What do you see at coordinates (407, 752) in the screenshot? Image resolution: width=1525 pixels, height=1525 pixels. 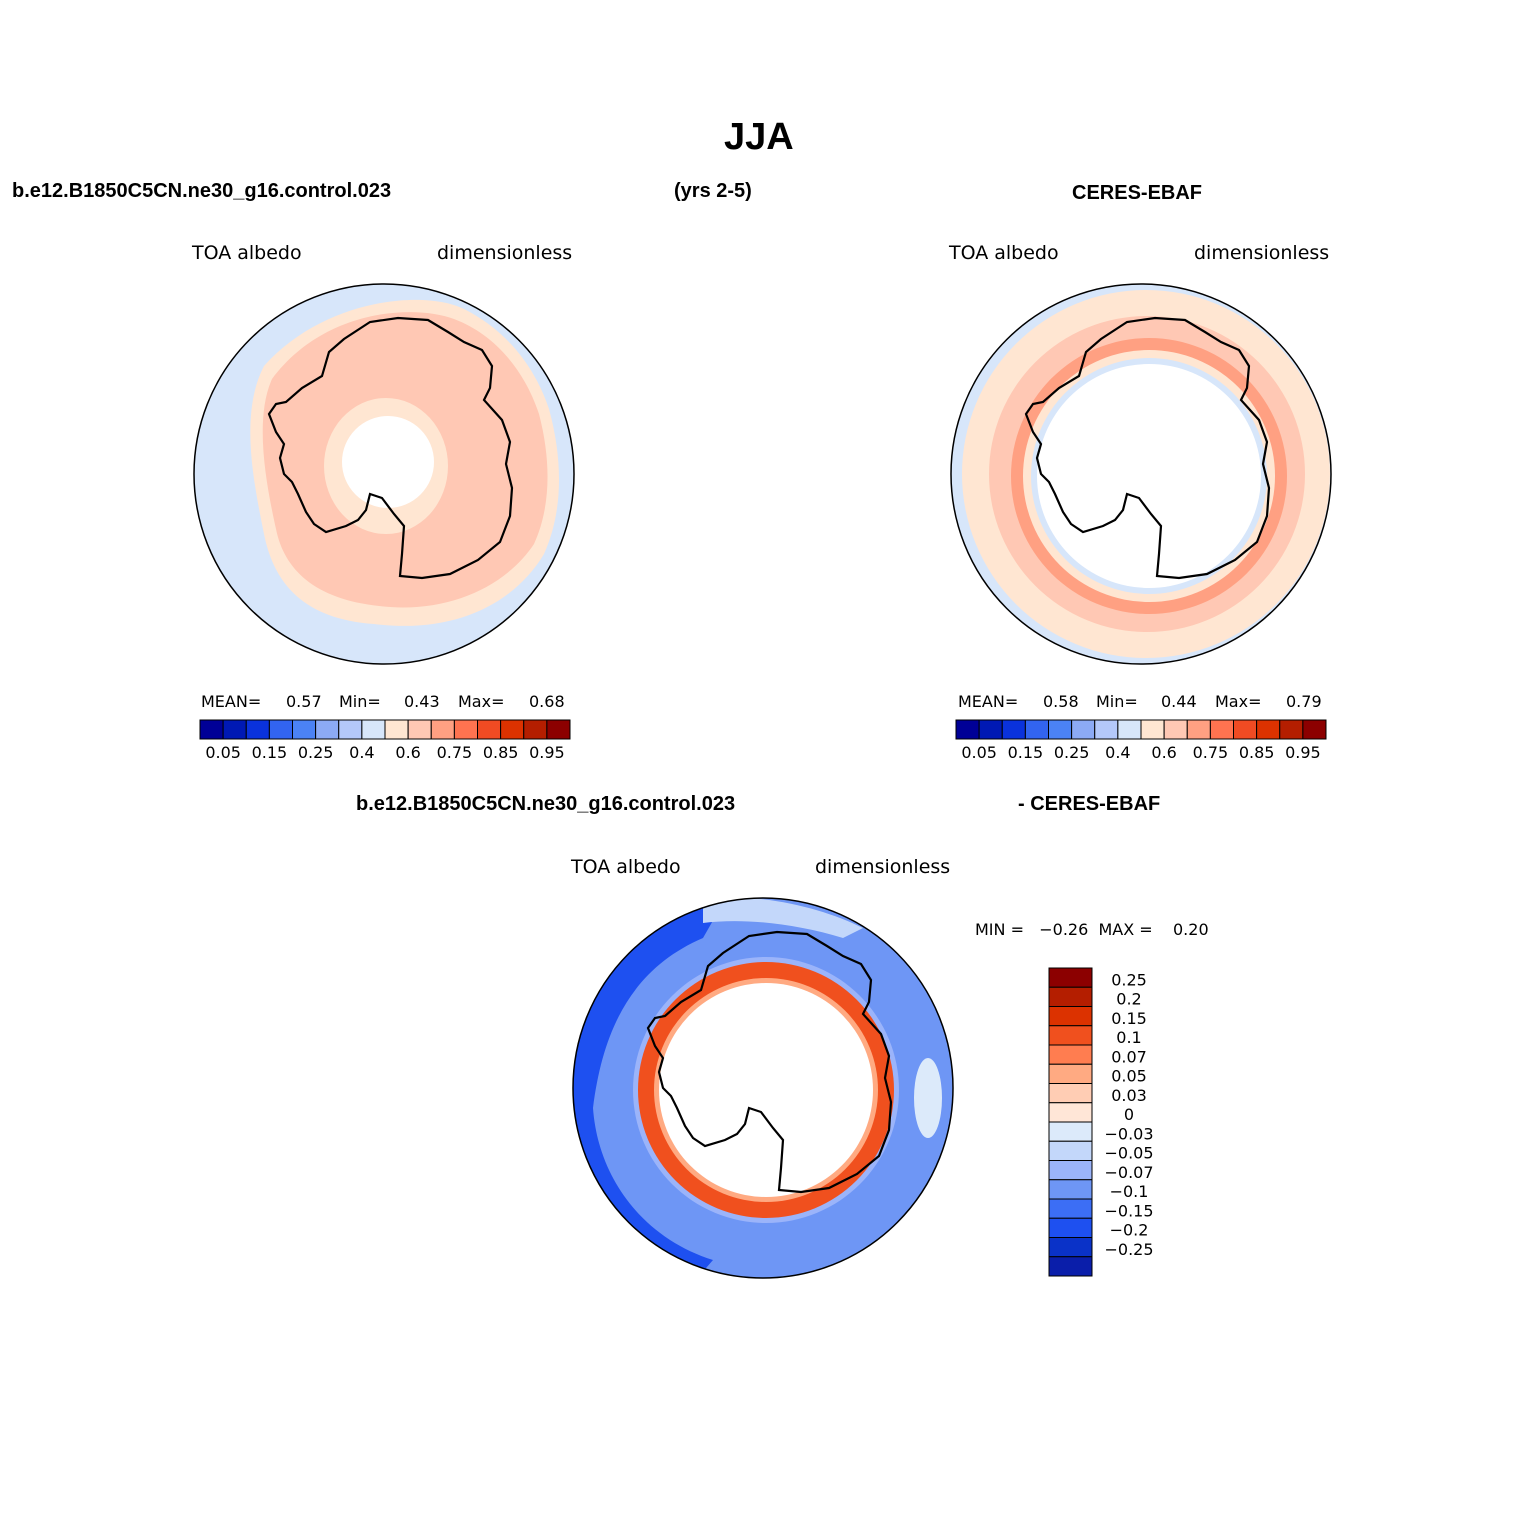 I see `model-colorbar-label: 0.6` at bounding box center [407, 752].